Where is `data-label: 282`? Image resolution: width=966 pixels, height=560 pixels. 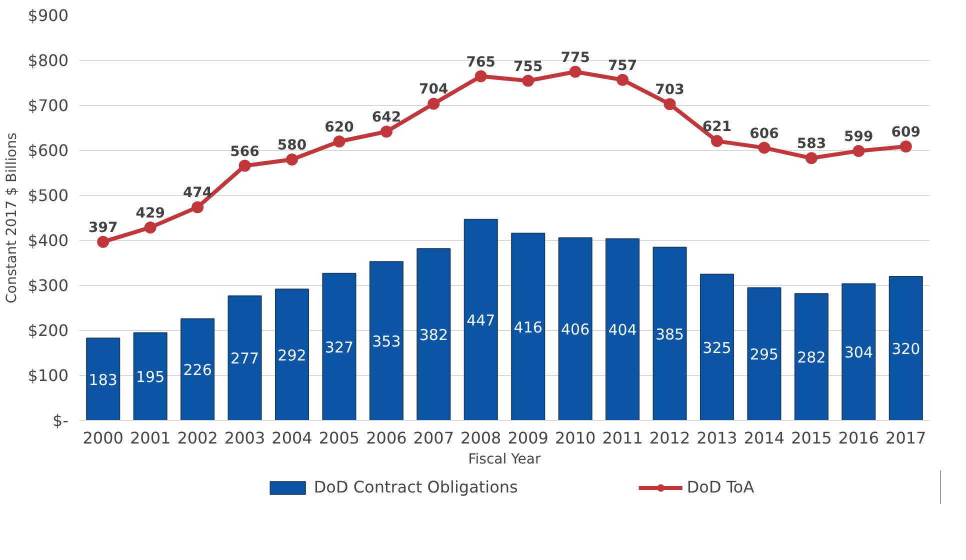 data-label: 282 is located at coordinates (811, 357).